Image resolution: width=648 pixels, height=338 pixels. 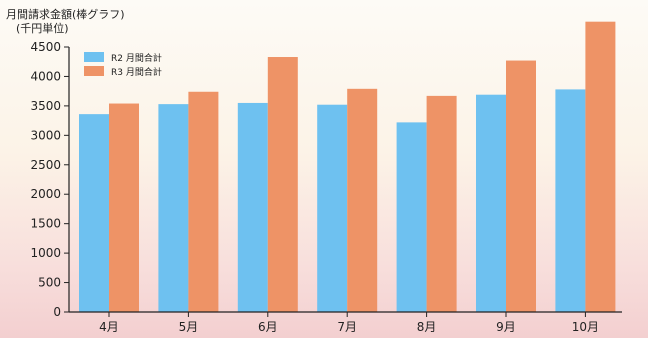 I want to click on x-tick-label: 6月, so click(x=268, y=327).